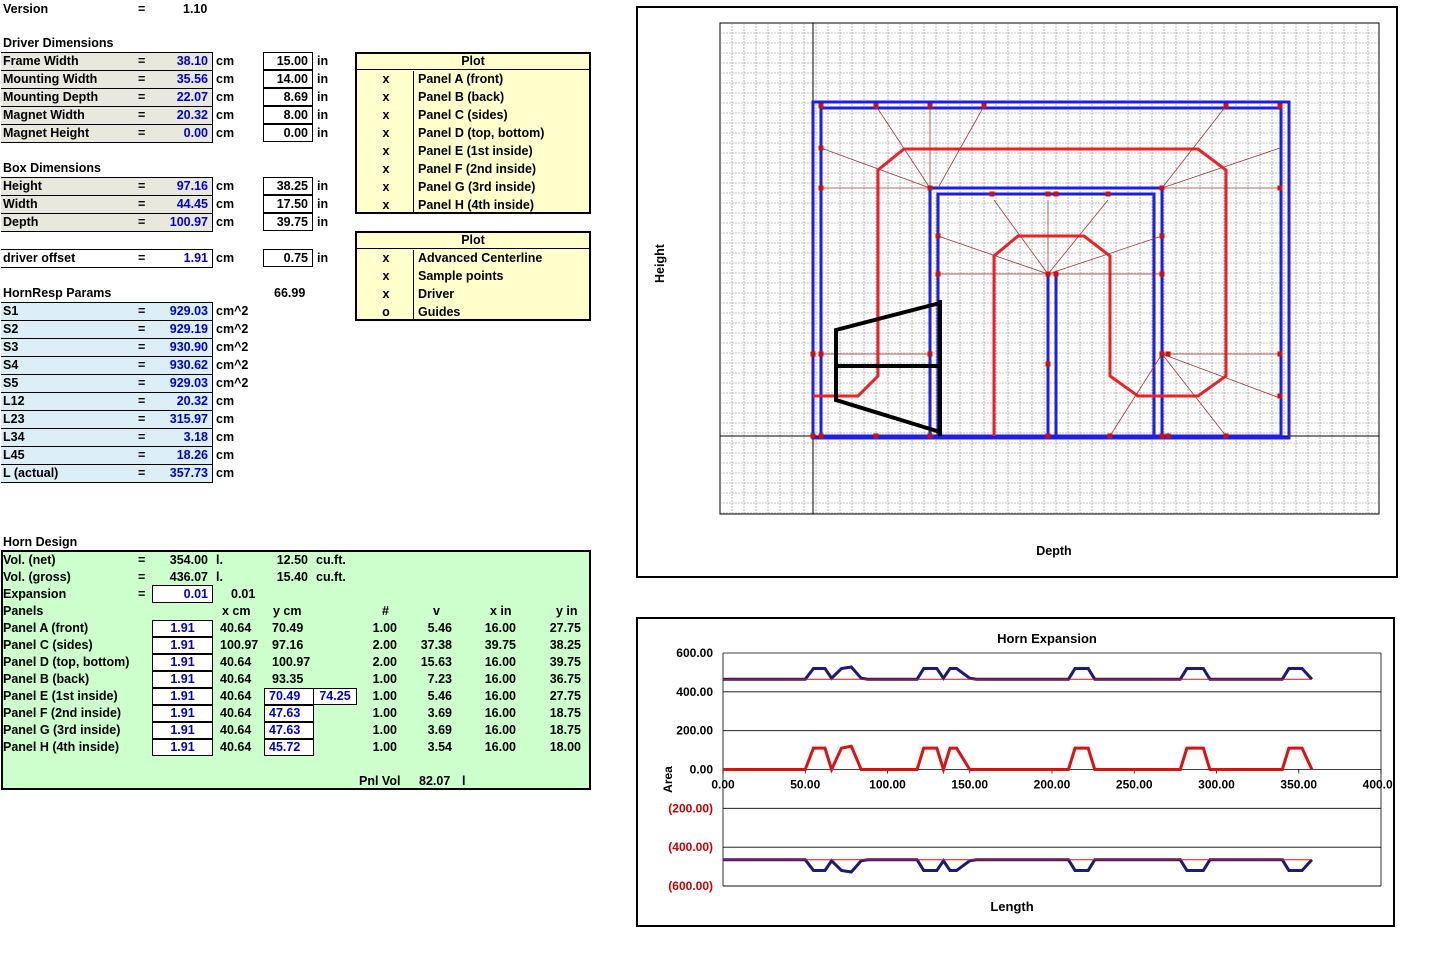 The width and height of the screenshot is (1446, 961). Describe the element at coordinates (288, 258) in the screenshot. I see `offset-inches: 0.75` at that location.